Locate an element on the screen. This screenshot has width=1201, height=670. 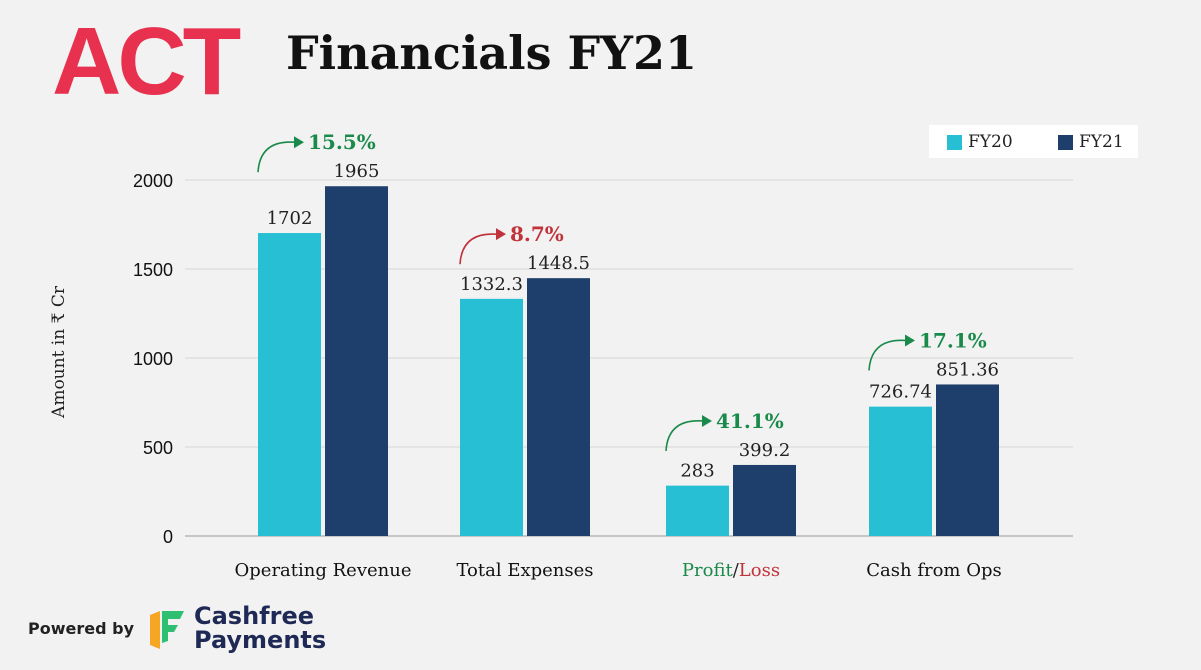
brand-line-1: Cashfree is located at coordinates (254, 616).